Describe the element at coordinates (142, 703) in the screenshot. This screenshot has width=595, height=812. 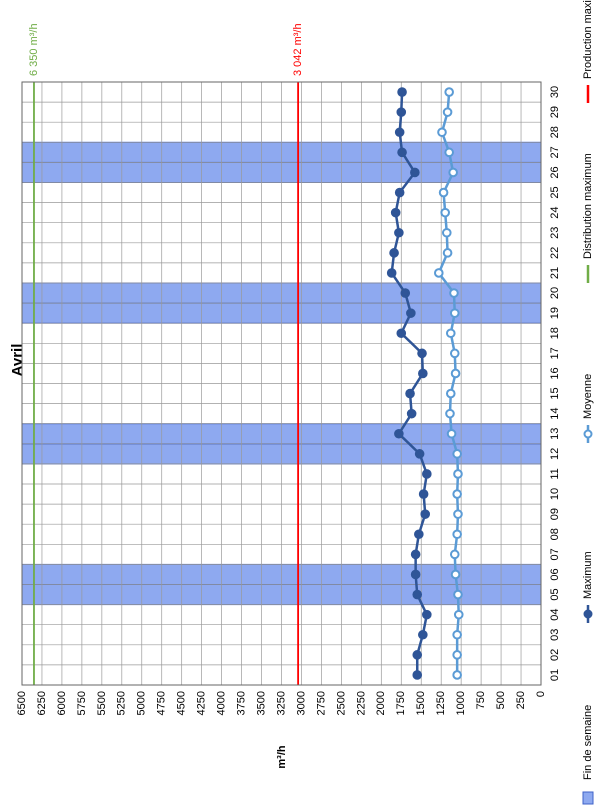
I see `y-tick-label: 5000` at that location.